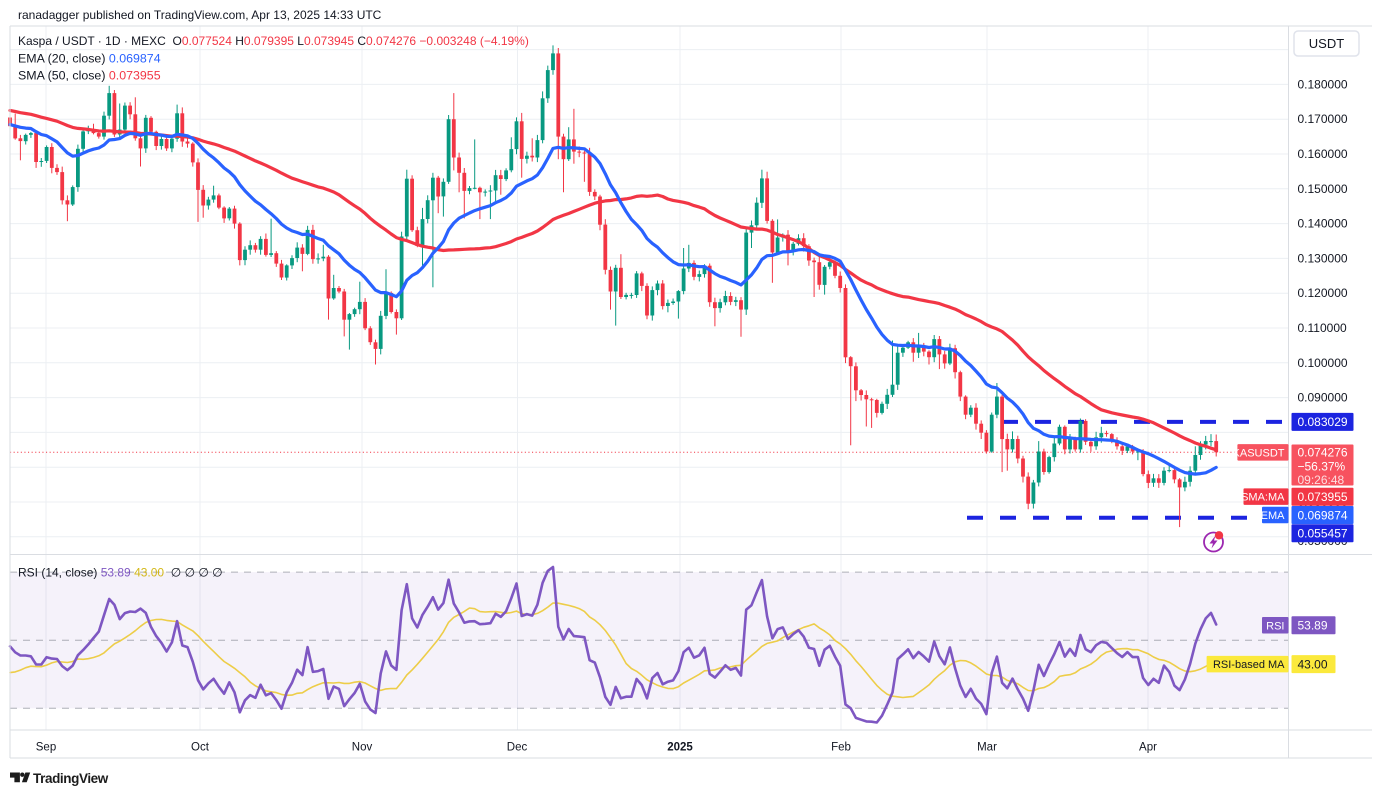  I want to click on svg-text:RSI (14, close) 53.89 43.00 ∅: RSI (14, close) 53.89 43.00 ∅ ∅ ∅ ∅, so click(120, 573).